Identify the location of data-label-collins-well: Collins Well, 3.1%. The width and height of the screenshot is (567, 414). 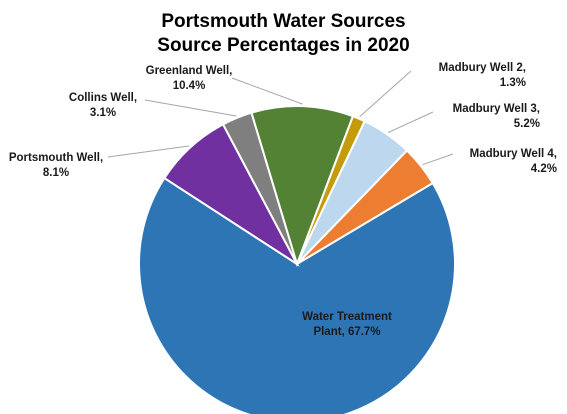
(103, 105).